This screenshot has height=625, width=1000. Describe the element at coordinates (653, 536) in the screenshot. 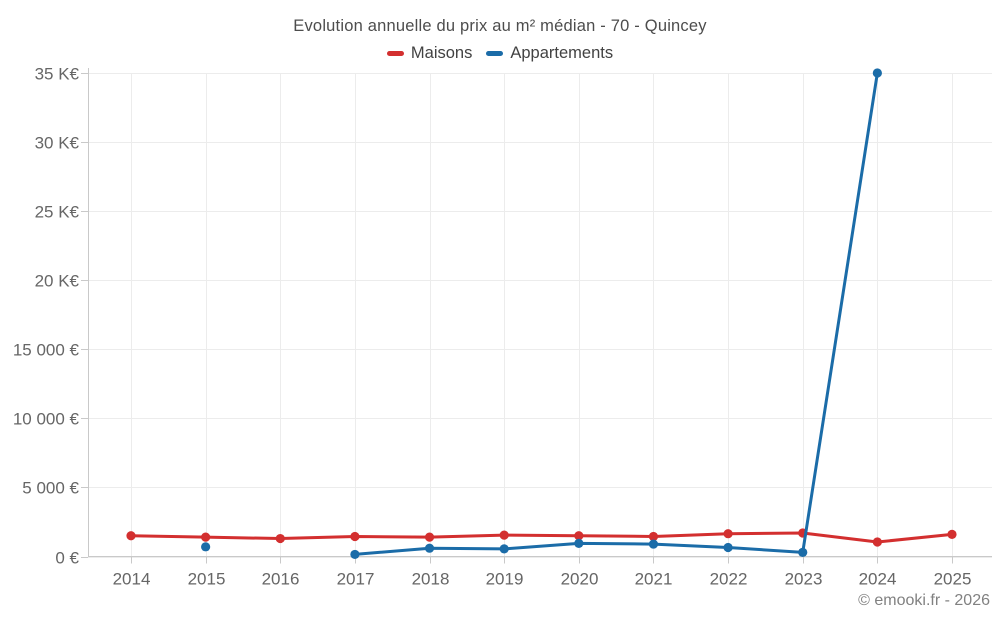

I see `data-point-maisons-2021` at that location.